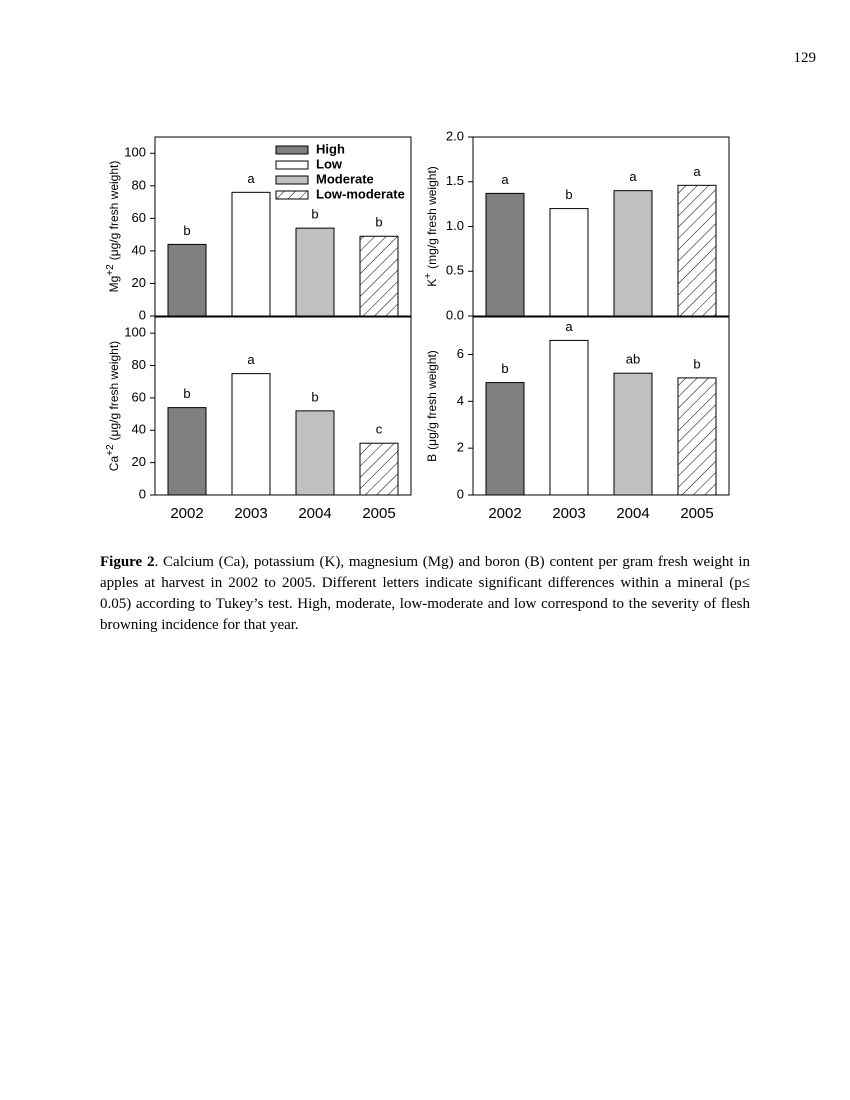 This screenshot has height=1100, width=850. What do you see at coordinates (114, 284) in the screenshot?
I see `y-label-base: Mg` at bounding box center [114, 284].